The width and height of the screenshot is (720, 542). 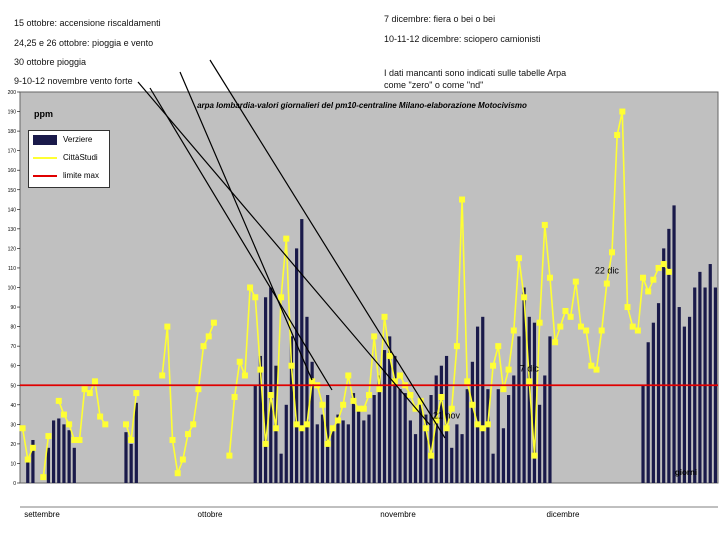 I want to click on y-tick-label: 160, so click(x=12, y=171).